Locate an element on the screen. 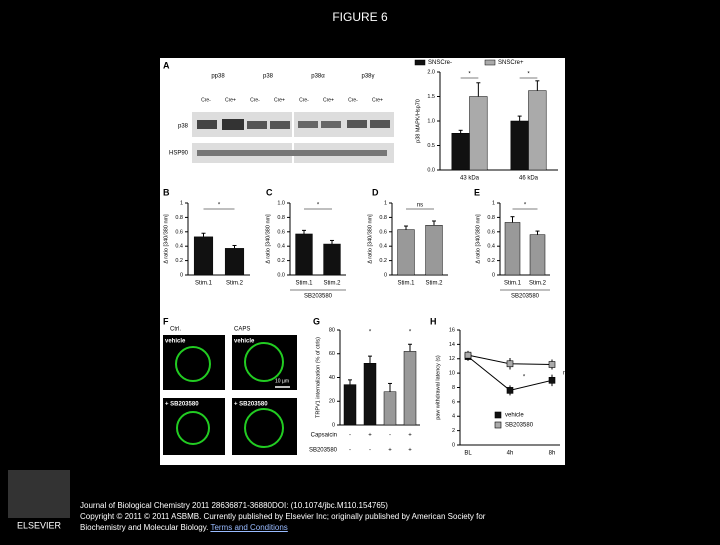 Image resolution: width=720 pixels, height=545 pixels. blot-column: p38γ is located at coordinates (367, 77).